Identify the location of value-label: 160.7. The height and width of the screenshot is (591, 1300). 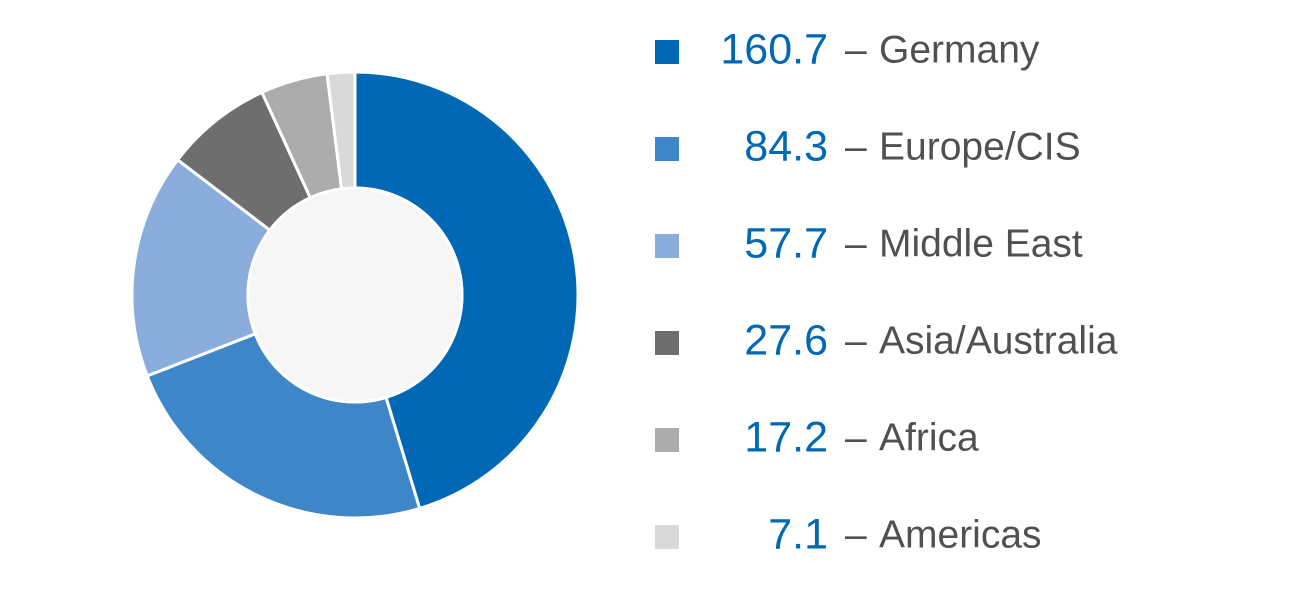
(774, 49).